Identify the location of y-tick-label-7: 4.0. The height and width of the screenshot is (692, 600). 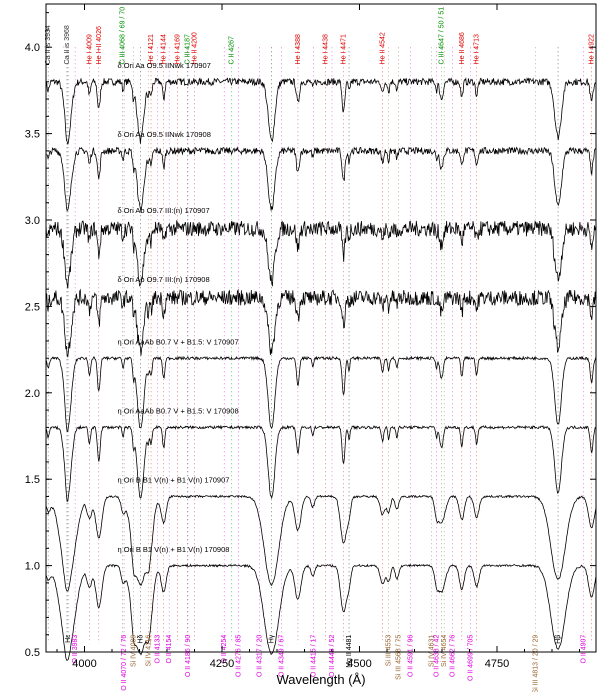
(32, 48).